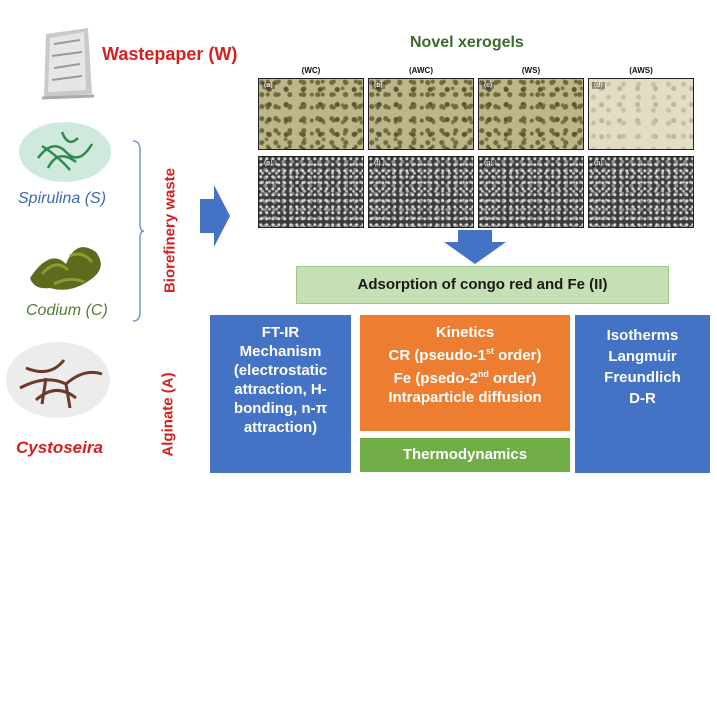 This screenshot has width=717, height=717. I want to click on right-arrow-icon, so click(215, 216).